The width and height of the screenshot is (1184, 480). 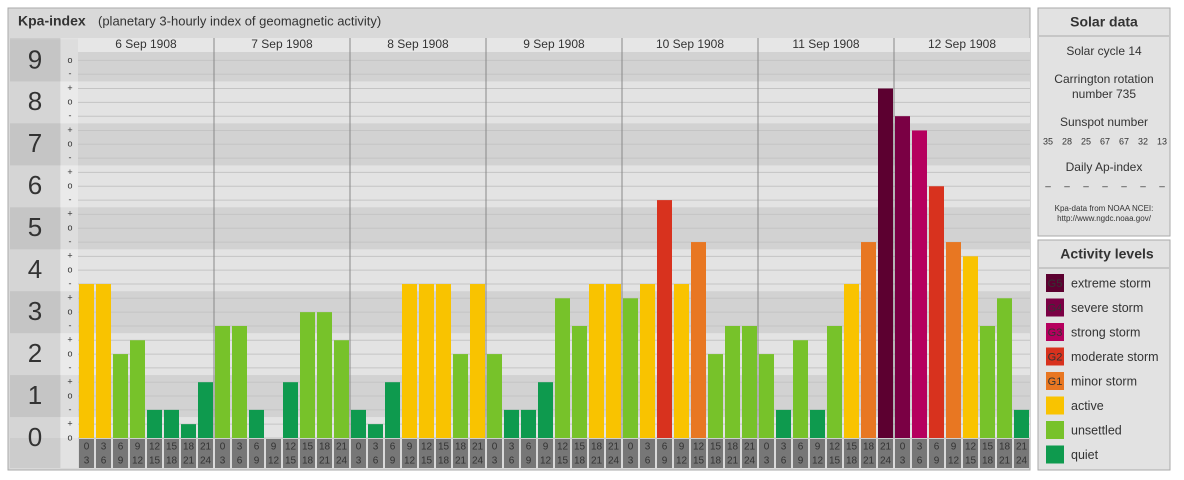 What do you see at coordinates (554, 44) in the screenshot?
I see `day-label: 9 Sep 1908` at bounding box center [554, 44].